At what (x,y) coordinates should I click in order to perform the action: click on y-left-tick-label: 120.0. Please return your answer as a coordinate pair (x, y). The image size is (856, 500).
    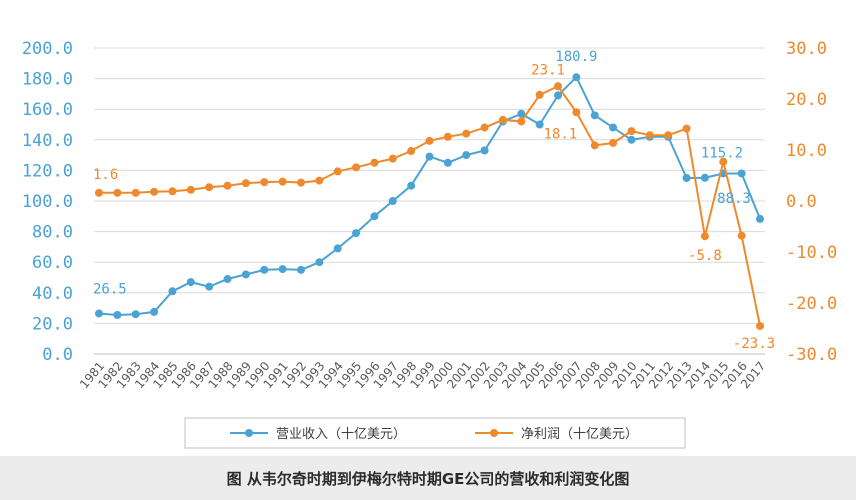
    Looking at the image, I should click on (47, 171).